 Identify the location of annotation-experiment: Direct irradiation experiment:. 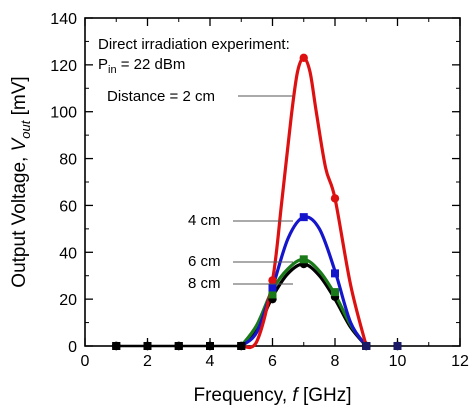
(194, 44).